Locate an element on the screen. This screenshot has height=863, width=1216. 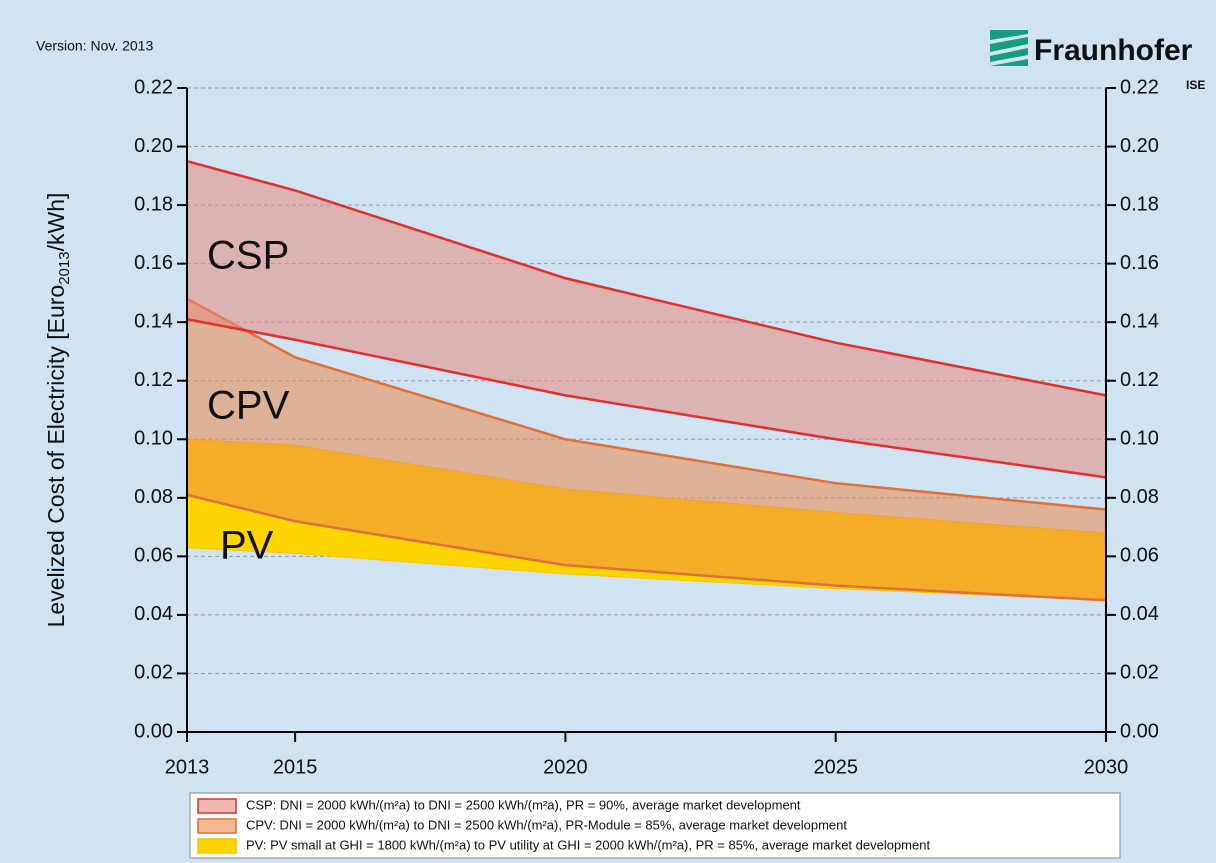
y-tick-label: 0.14 is located at coordinates (153, 321).